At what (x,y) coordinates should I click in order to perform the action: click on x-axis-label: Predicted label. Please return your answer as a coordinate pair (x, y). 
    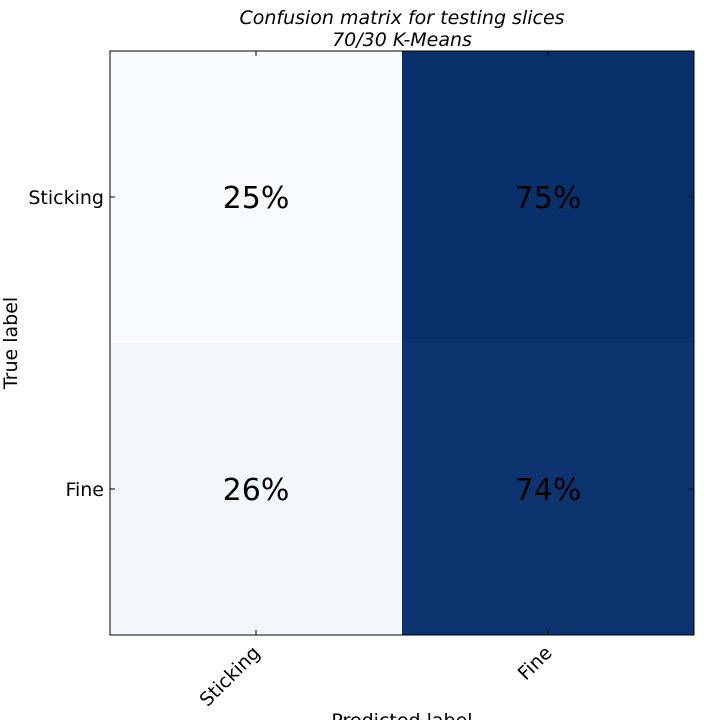
    Looking at the image, I should click on (401, 715).